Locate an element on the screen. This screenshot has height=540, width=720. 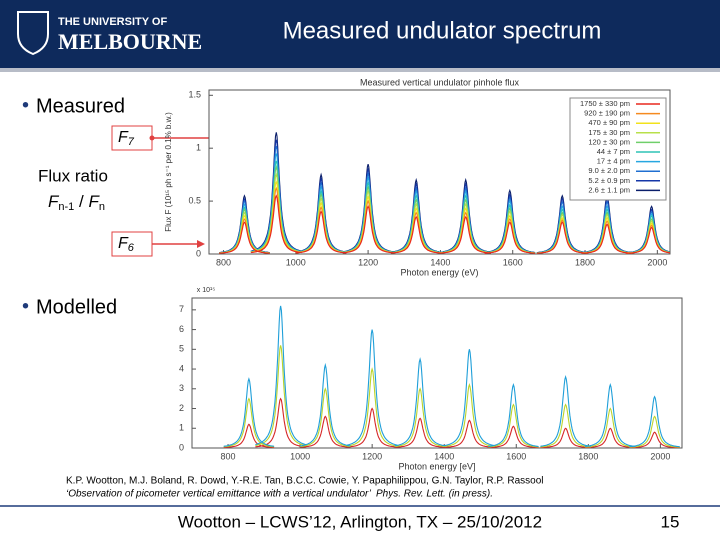
x-tick-label: 800 is located at coordinates (223, 262).